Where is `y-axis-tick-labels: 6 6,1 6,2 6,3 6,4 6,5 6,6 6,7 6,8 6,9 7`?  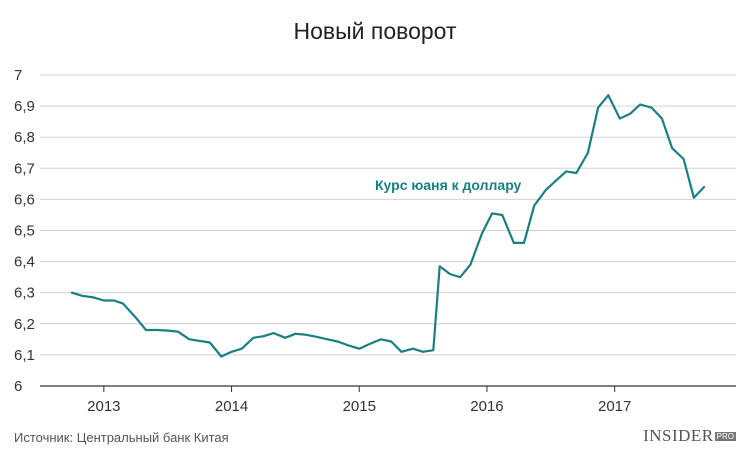
y-axis-tick-labels: 6 6,1 6,2 6,3 6,4 6,5 6,6 6,7 6,8 6,9 7 is located at coordinates (24, 231).